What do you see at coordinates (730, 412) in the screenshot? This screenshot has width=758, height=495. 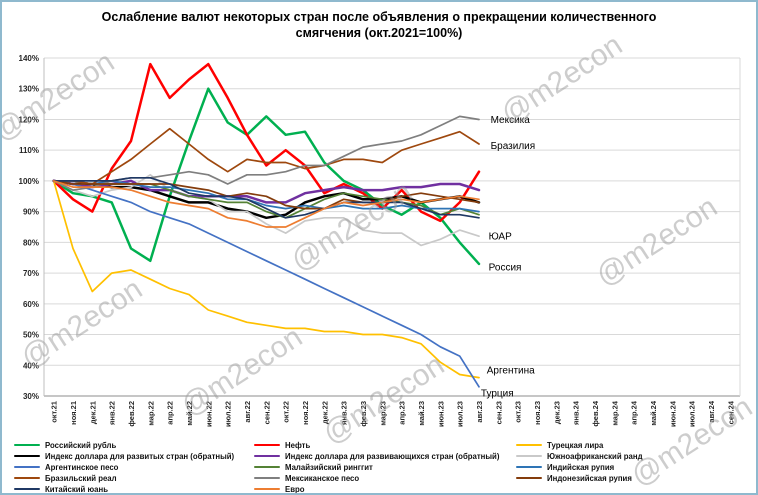 I see `x-tick-label: сен.24` at bounding box center [730, 412].